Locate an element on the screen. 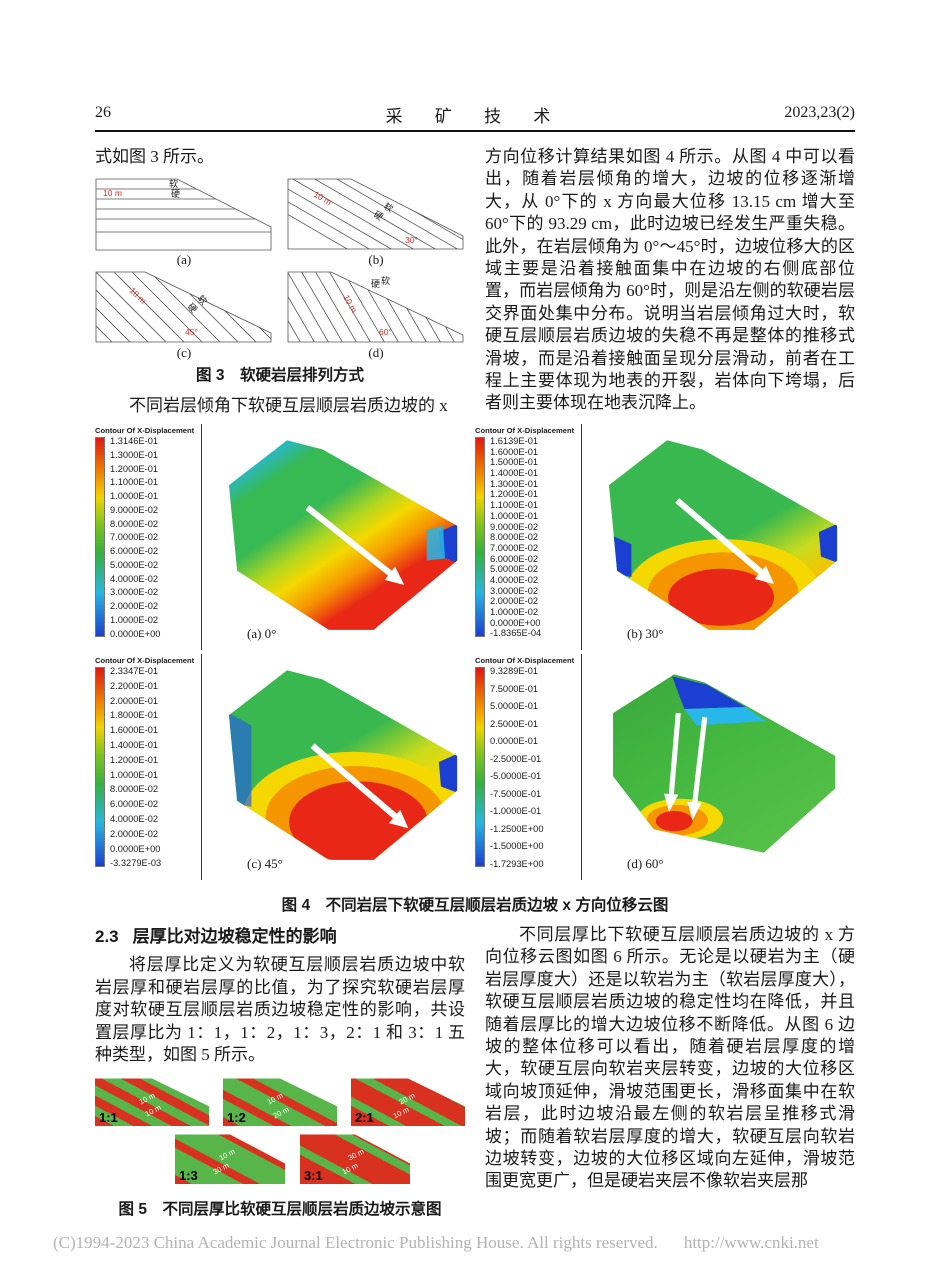  dip-angle-label: 45° is located at coordinates (191, 332).